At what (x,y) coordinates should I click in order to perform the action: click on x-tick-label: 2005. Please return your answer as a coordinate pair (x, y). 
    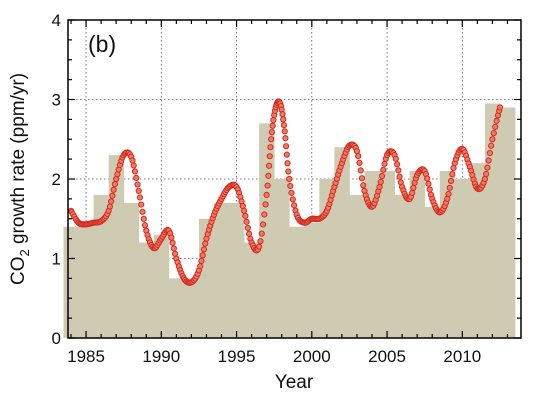
    Looking at the image, I should click on (387, 356).